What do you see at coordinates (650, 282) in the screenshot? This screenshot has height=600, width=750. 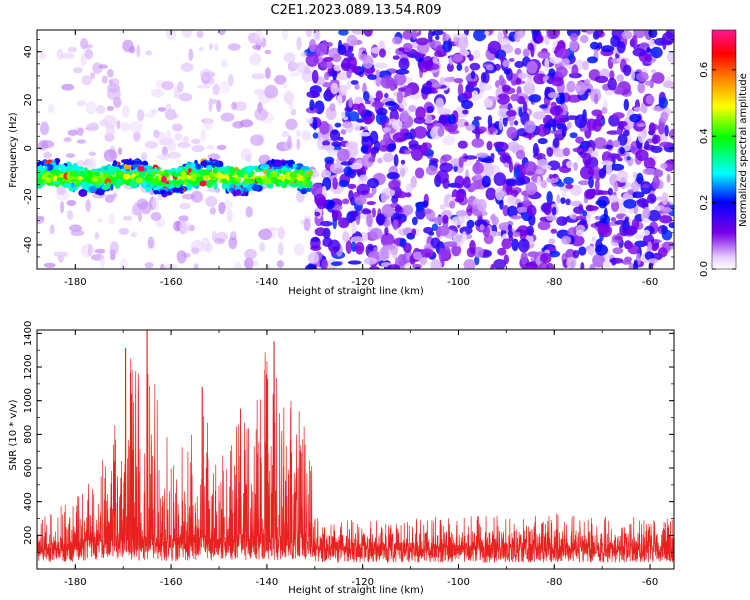 I see `x-tick-label: -60` at bounding box center [650, 282].